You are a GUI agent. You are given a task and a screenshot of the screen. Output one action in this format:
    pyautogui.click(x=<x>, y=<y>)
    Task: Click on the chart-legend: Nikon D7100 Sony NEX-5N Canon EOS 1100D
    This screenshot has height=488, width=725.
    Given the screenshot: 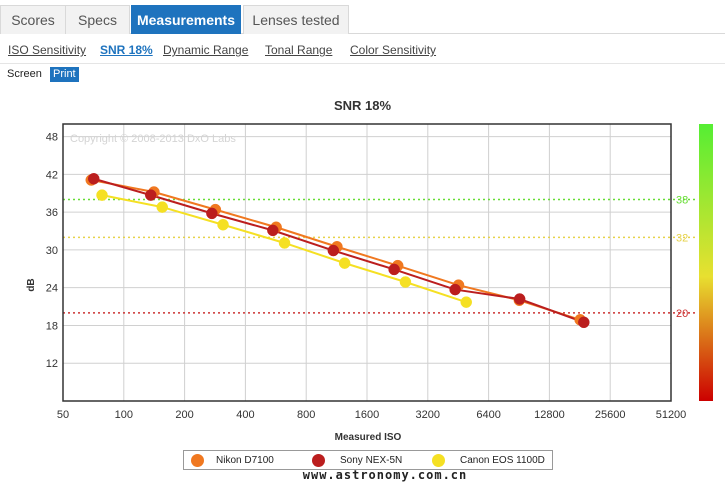 What is the action you would take?
    pyautogui.click(x=368, y=460)
    